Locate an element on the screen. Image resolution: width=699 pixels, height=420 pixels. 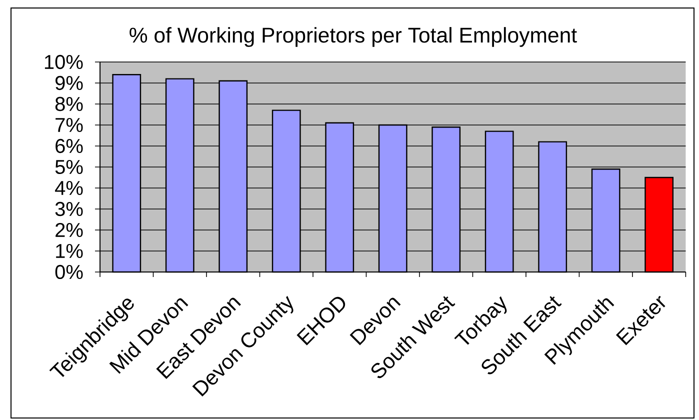
chart-title: % of Working Proprietors per Total Employment is located at coordinates (353, 37).